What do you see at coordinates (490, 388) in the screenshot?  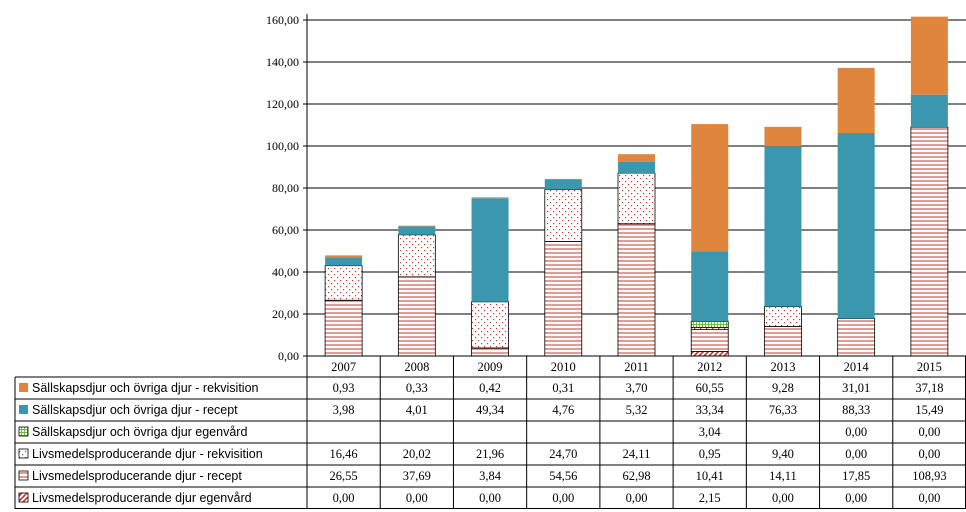 I see `table-cell-value: 0,42` at bounding box center [490, 388].